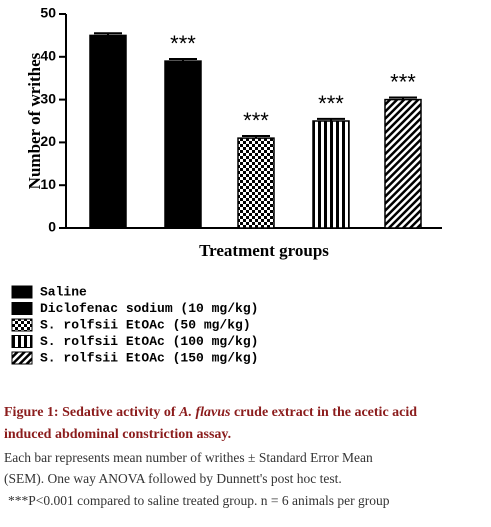  I want to click on caption-species: A. flavus, so click(204, 412).